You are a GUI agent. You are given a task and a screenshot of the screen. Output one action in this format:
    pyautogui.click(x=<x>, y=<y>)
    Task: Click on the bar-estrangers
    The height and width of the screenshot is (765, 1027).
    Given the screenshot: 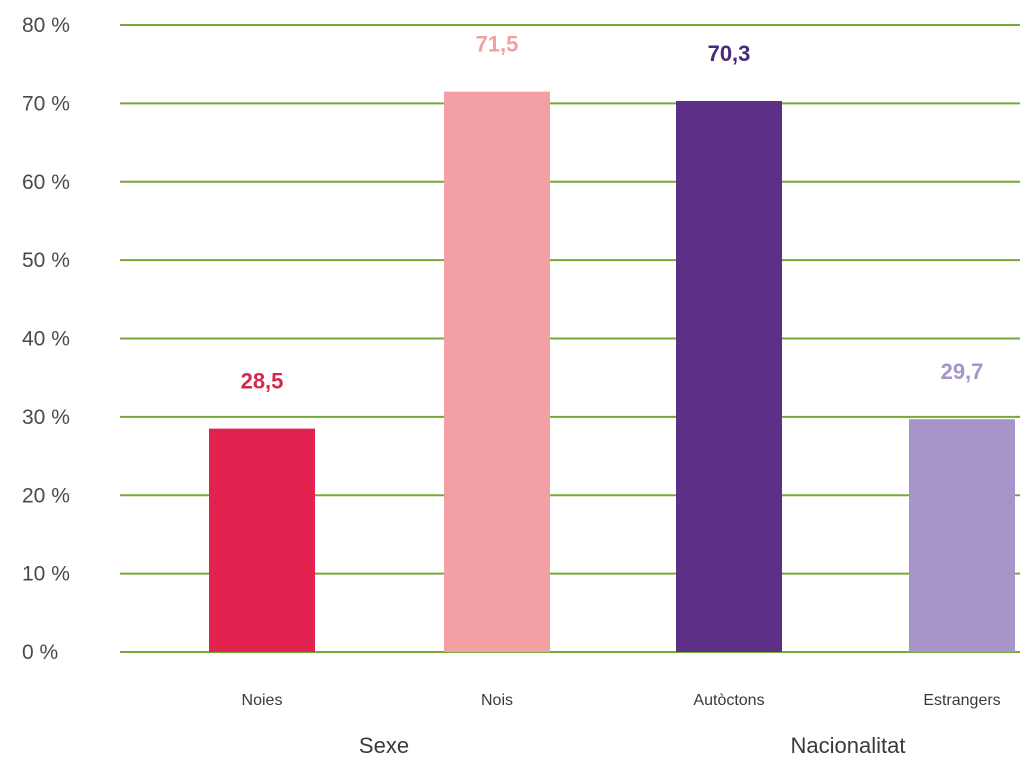 What is the action you would take?
    pyautogui.click(x=962, y=535)
    